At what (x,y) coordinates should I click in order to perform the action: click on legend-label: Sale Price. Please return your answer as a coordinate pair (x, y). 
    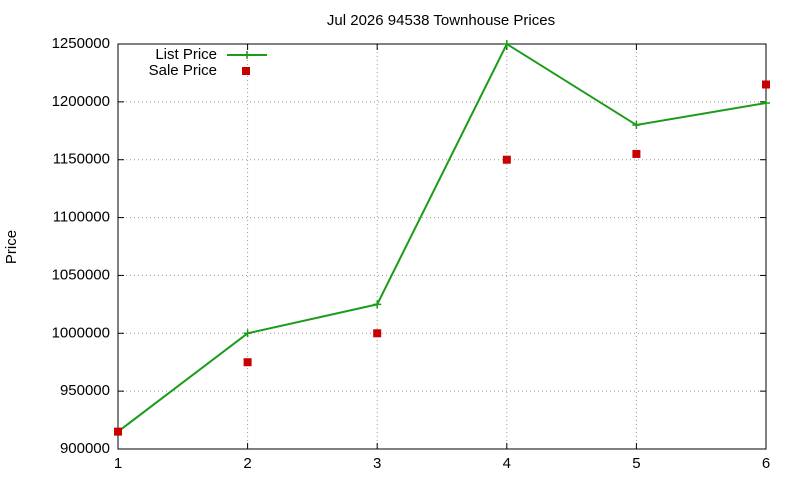
    Looking at the image, I should click on (183, 70).